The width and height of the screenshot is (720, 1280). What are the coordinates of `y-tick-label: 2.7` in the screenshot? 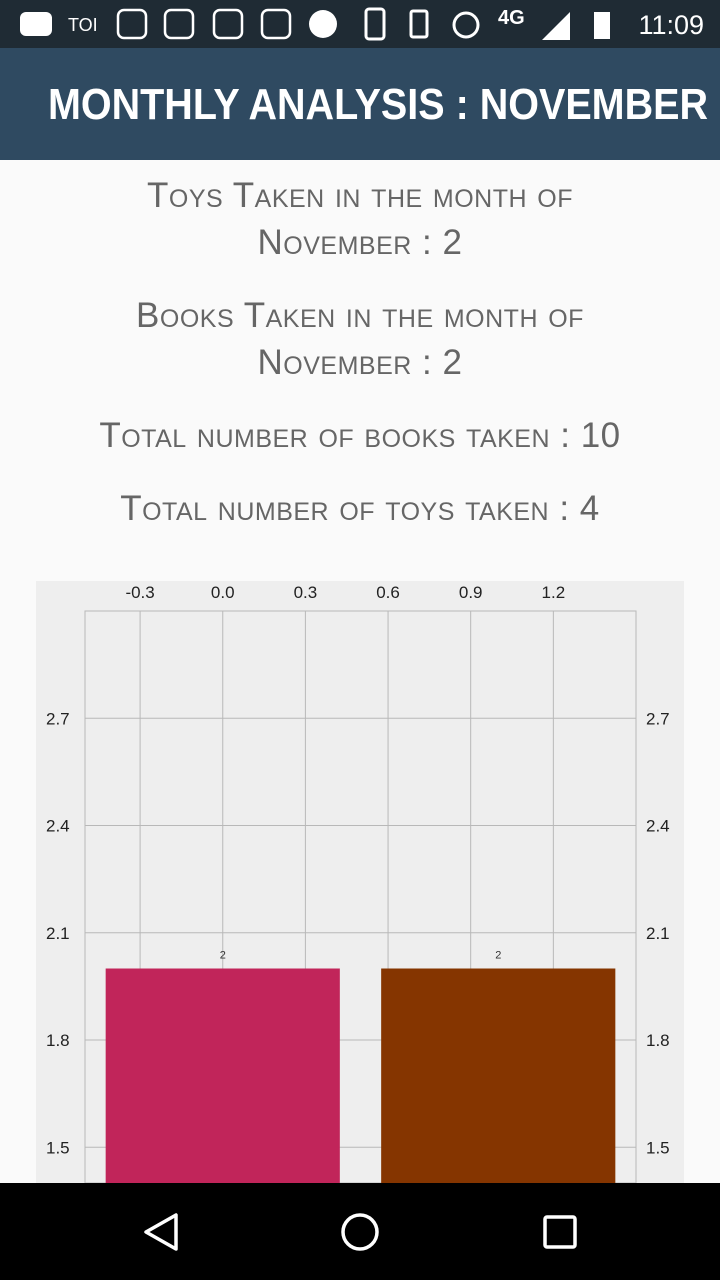 It's located at (58, 718).